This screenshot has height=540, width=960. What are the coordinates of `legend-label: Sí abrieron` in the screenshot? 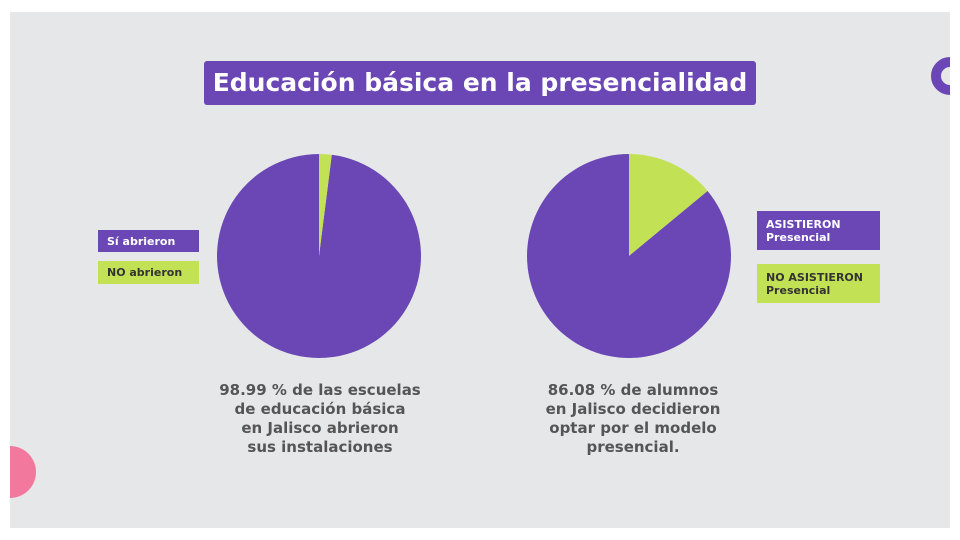 It's located at (141, 241).